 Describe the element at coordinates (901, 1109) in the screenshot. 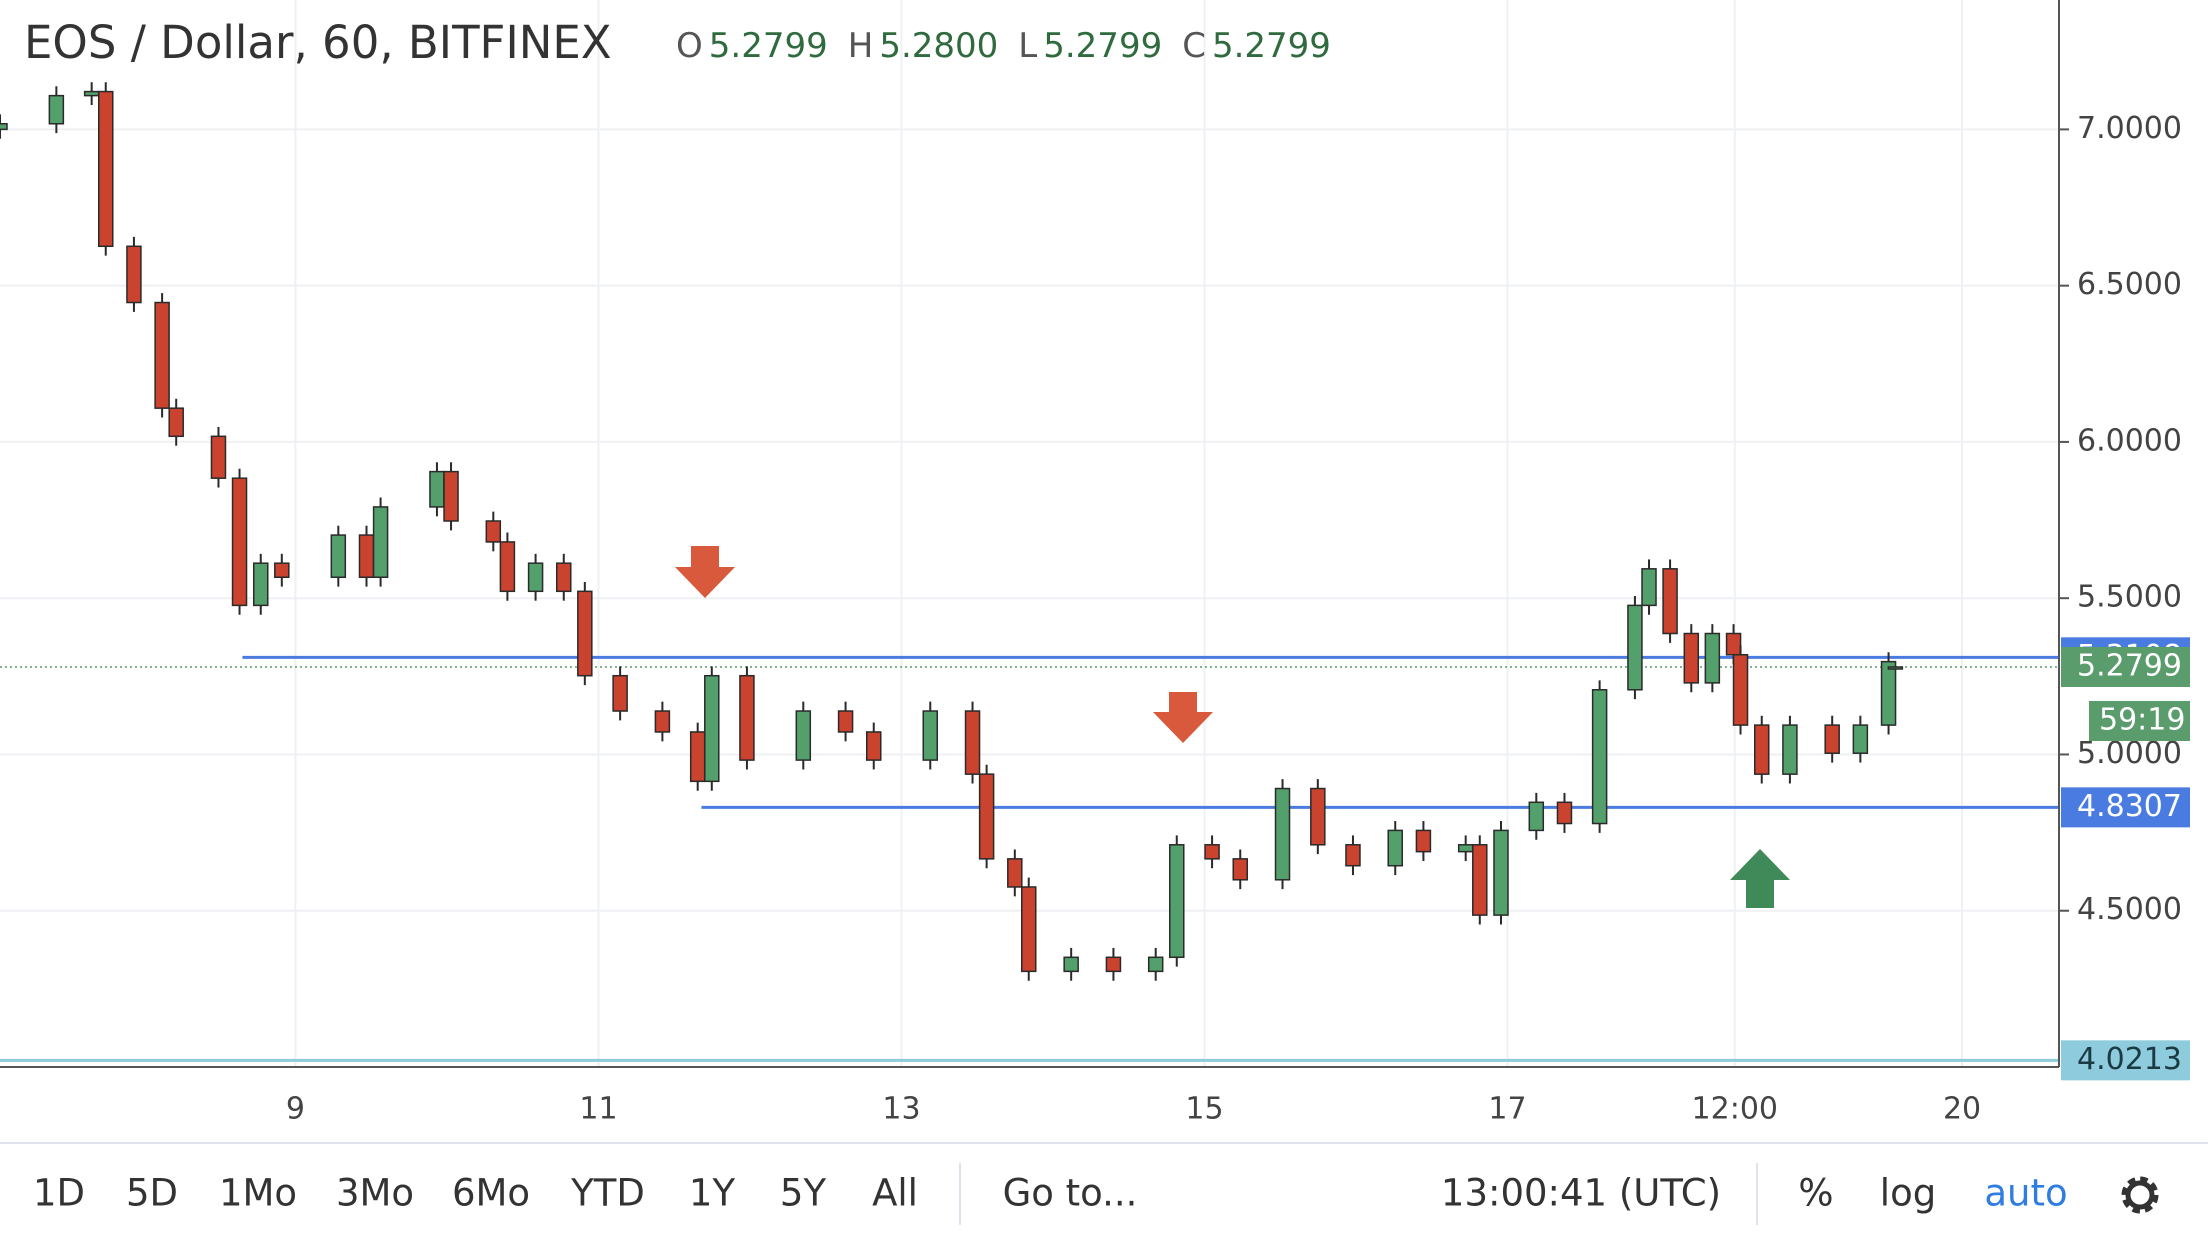

I see `x-tick-label: 13` at that location.